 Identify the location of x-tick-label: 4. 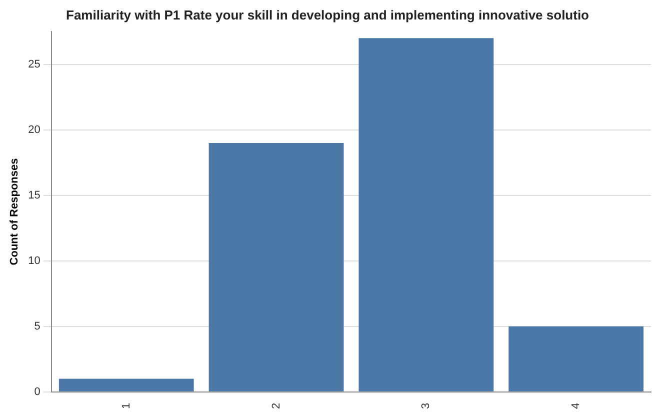
(576, 406).